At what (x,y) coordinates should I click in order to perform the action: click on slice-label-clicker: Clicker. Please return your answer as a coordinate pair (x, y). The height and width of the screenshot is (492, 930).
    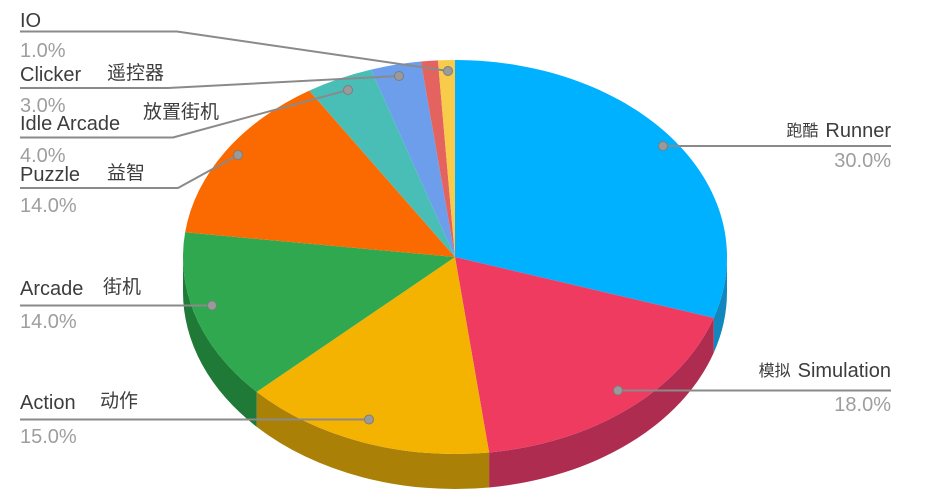
    Looking at the image, I should click on (50, 75).